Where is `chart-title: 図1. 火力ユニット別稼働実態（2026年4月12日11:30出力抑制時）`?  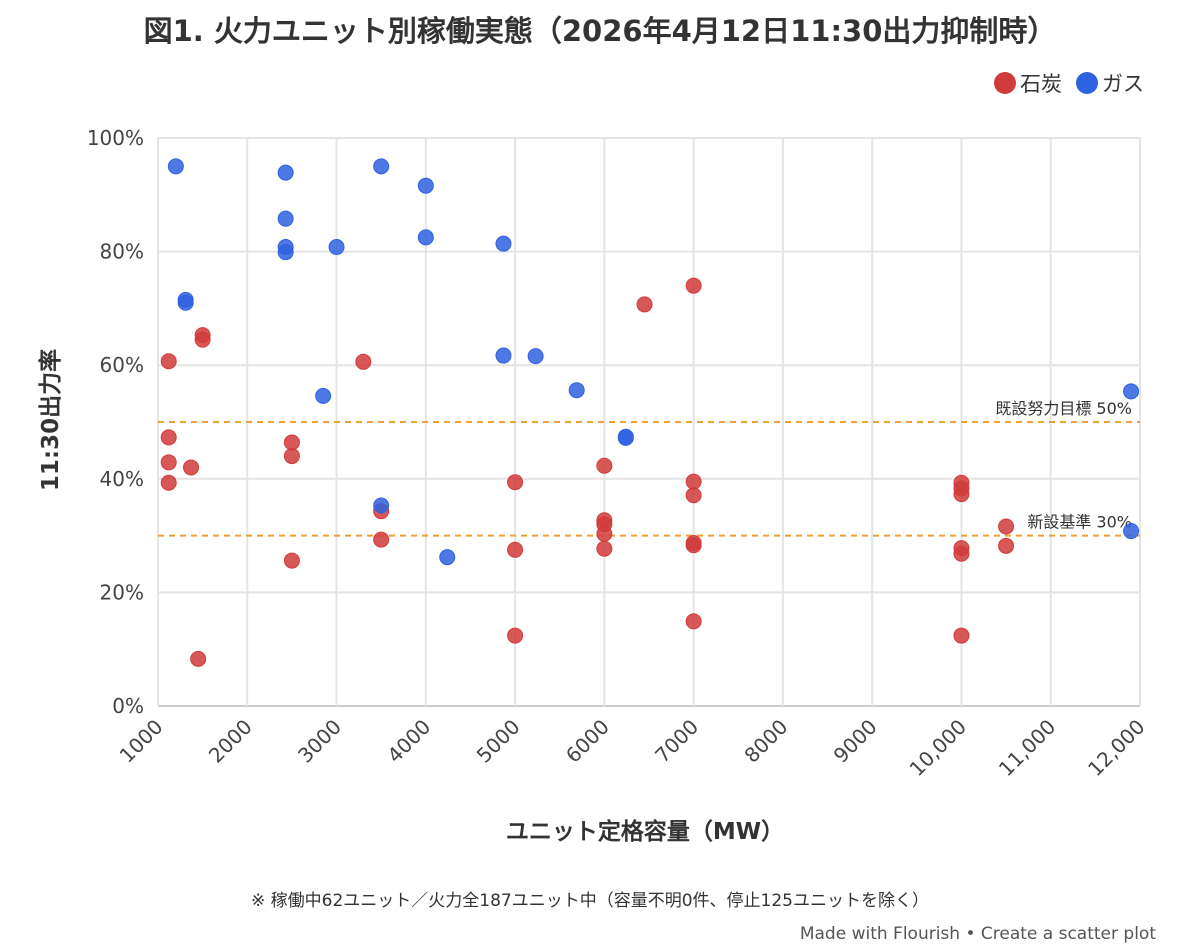 chart-title: 図1. 火力ユニット別稼働実態（2026年4月12日11:30出力抑制時） is located at coordinates (600, 31).